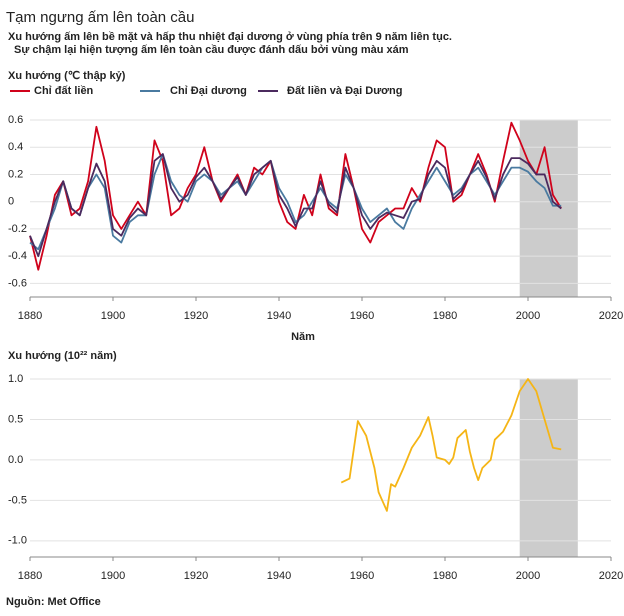 The height and width of the screenshot is (616, 624). Describe the element at coordinates (15, 174) in the screenshot. I see `y-tick-label: 0.2` at that location.